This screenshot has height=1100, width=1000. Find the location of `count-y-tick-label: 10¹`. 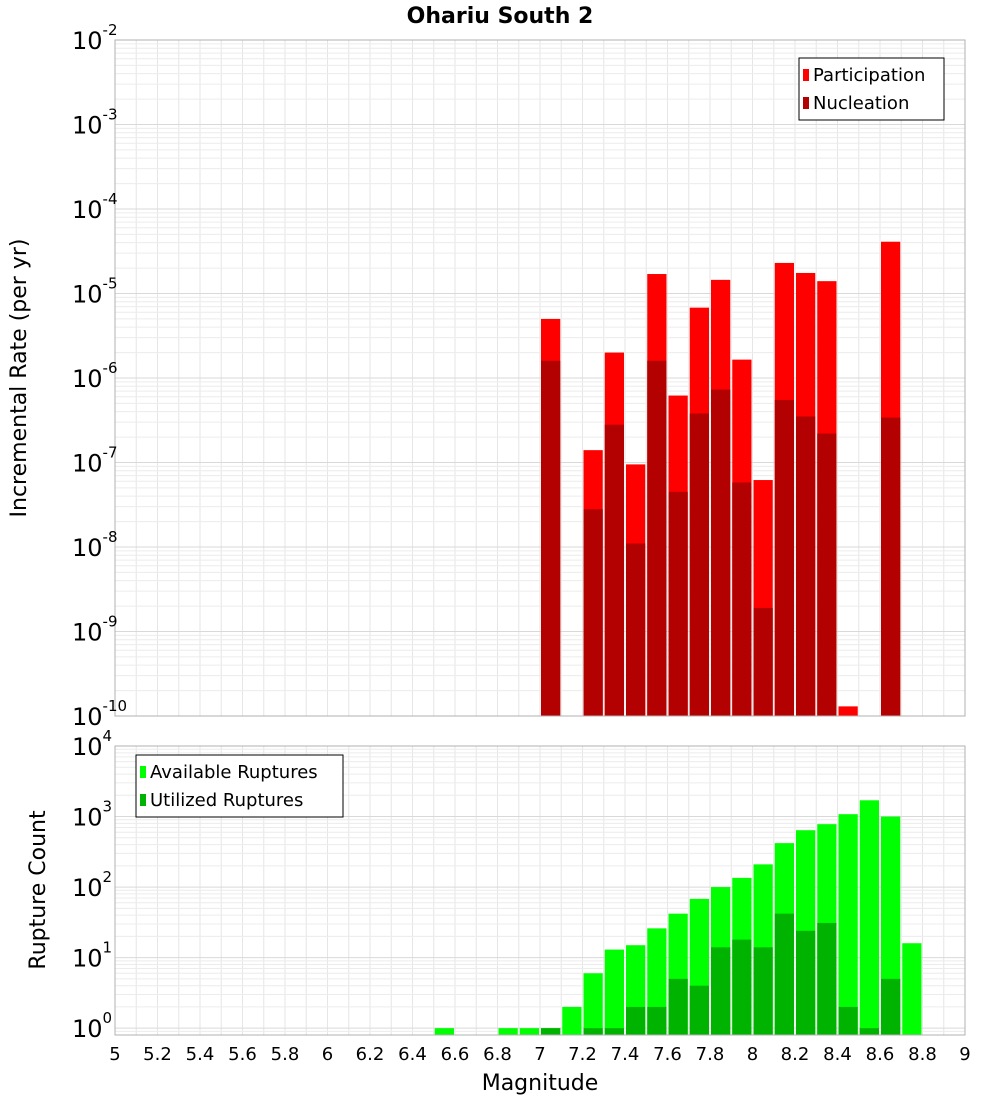

count-y-tick-label: 10¹ is located at coordinates (92, 956).